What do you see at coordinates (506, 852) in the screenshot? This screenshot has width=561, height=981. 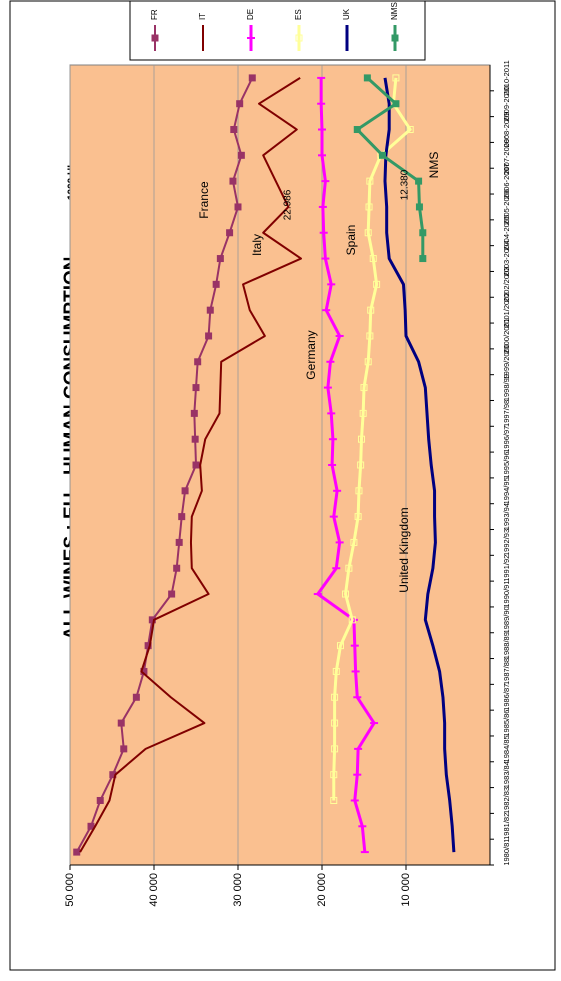 I see `x-tick-label: 1980/81` at bounding box center [506, 852].